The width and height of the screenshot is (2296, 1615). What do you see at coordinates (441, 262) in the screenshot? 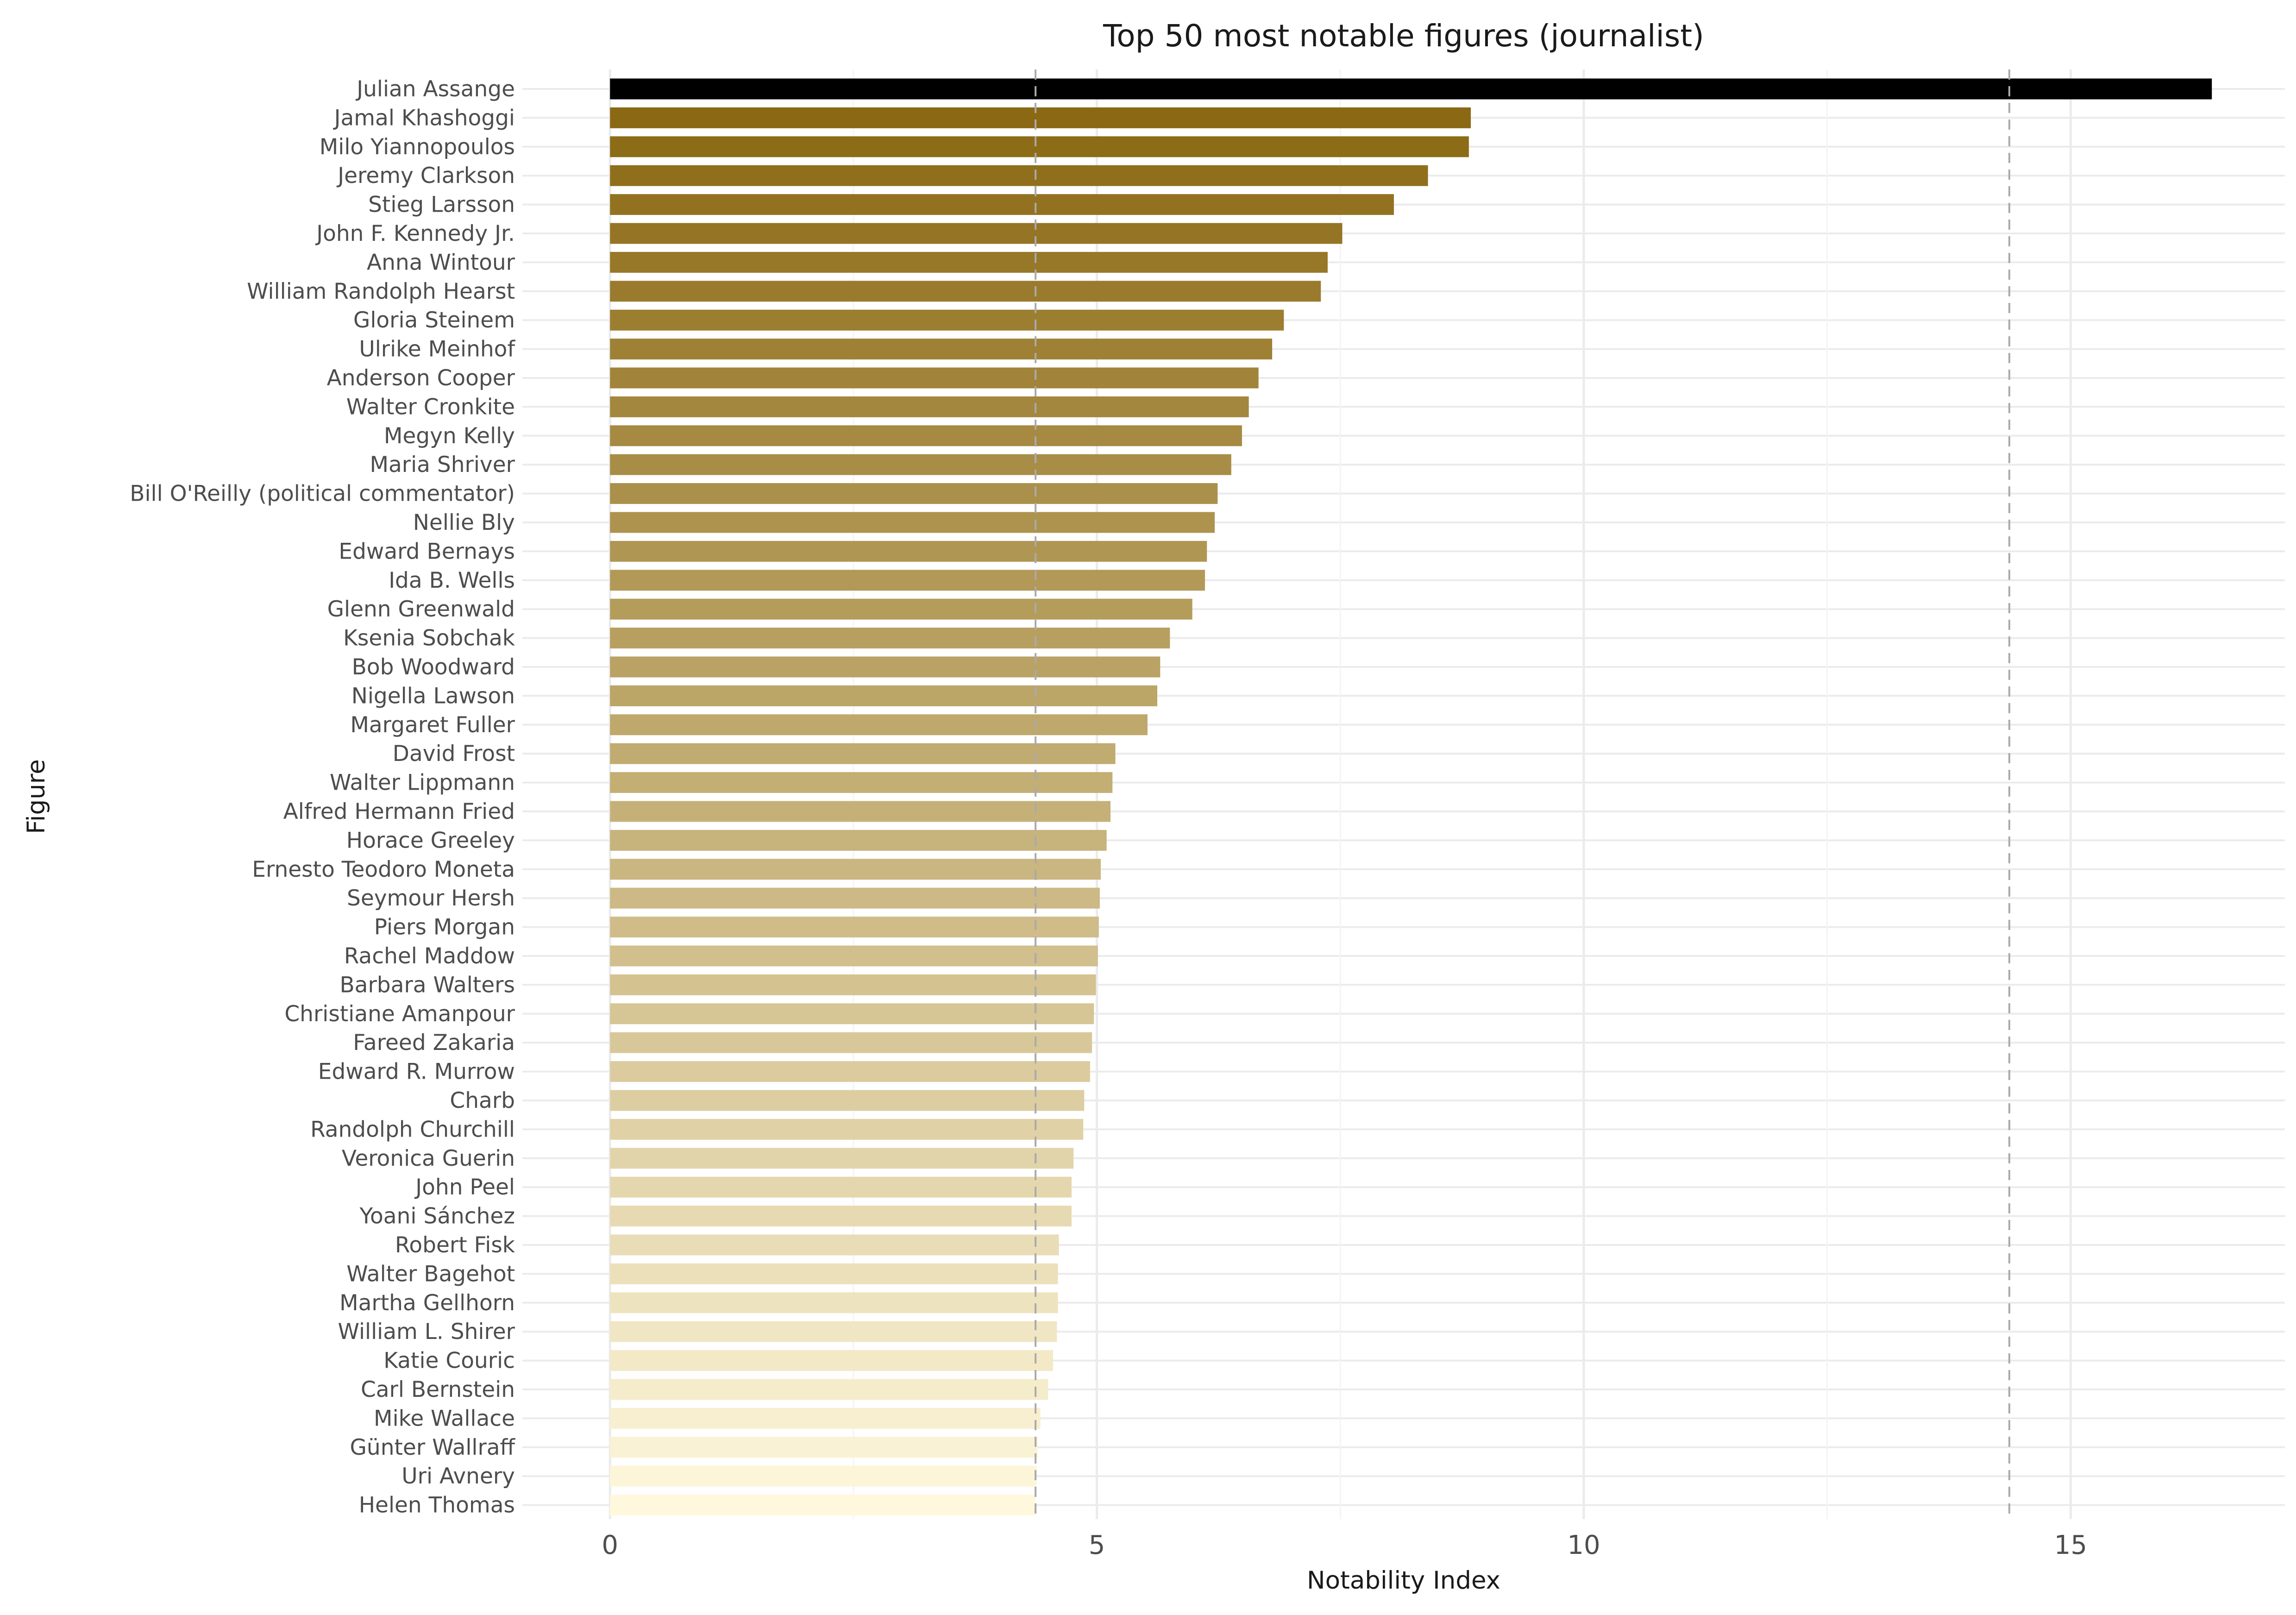
I see `category-label: Anna Wintour` at bounding box center [441, 262].